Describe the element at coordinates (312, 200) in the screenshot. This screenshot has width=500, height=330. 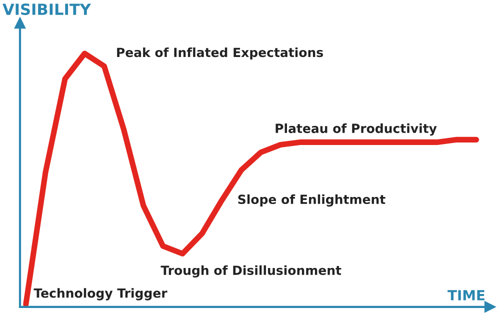
I see `annotation: Slope of Enlightment` at that location.